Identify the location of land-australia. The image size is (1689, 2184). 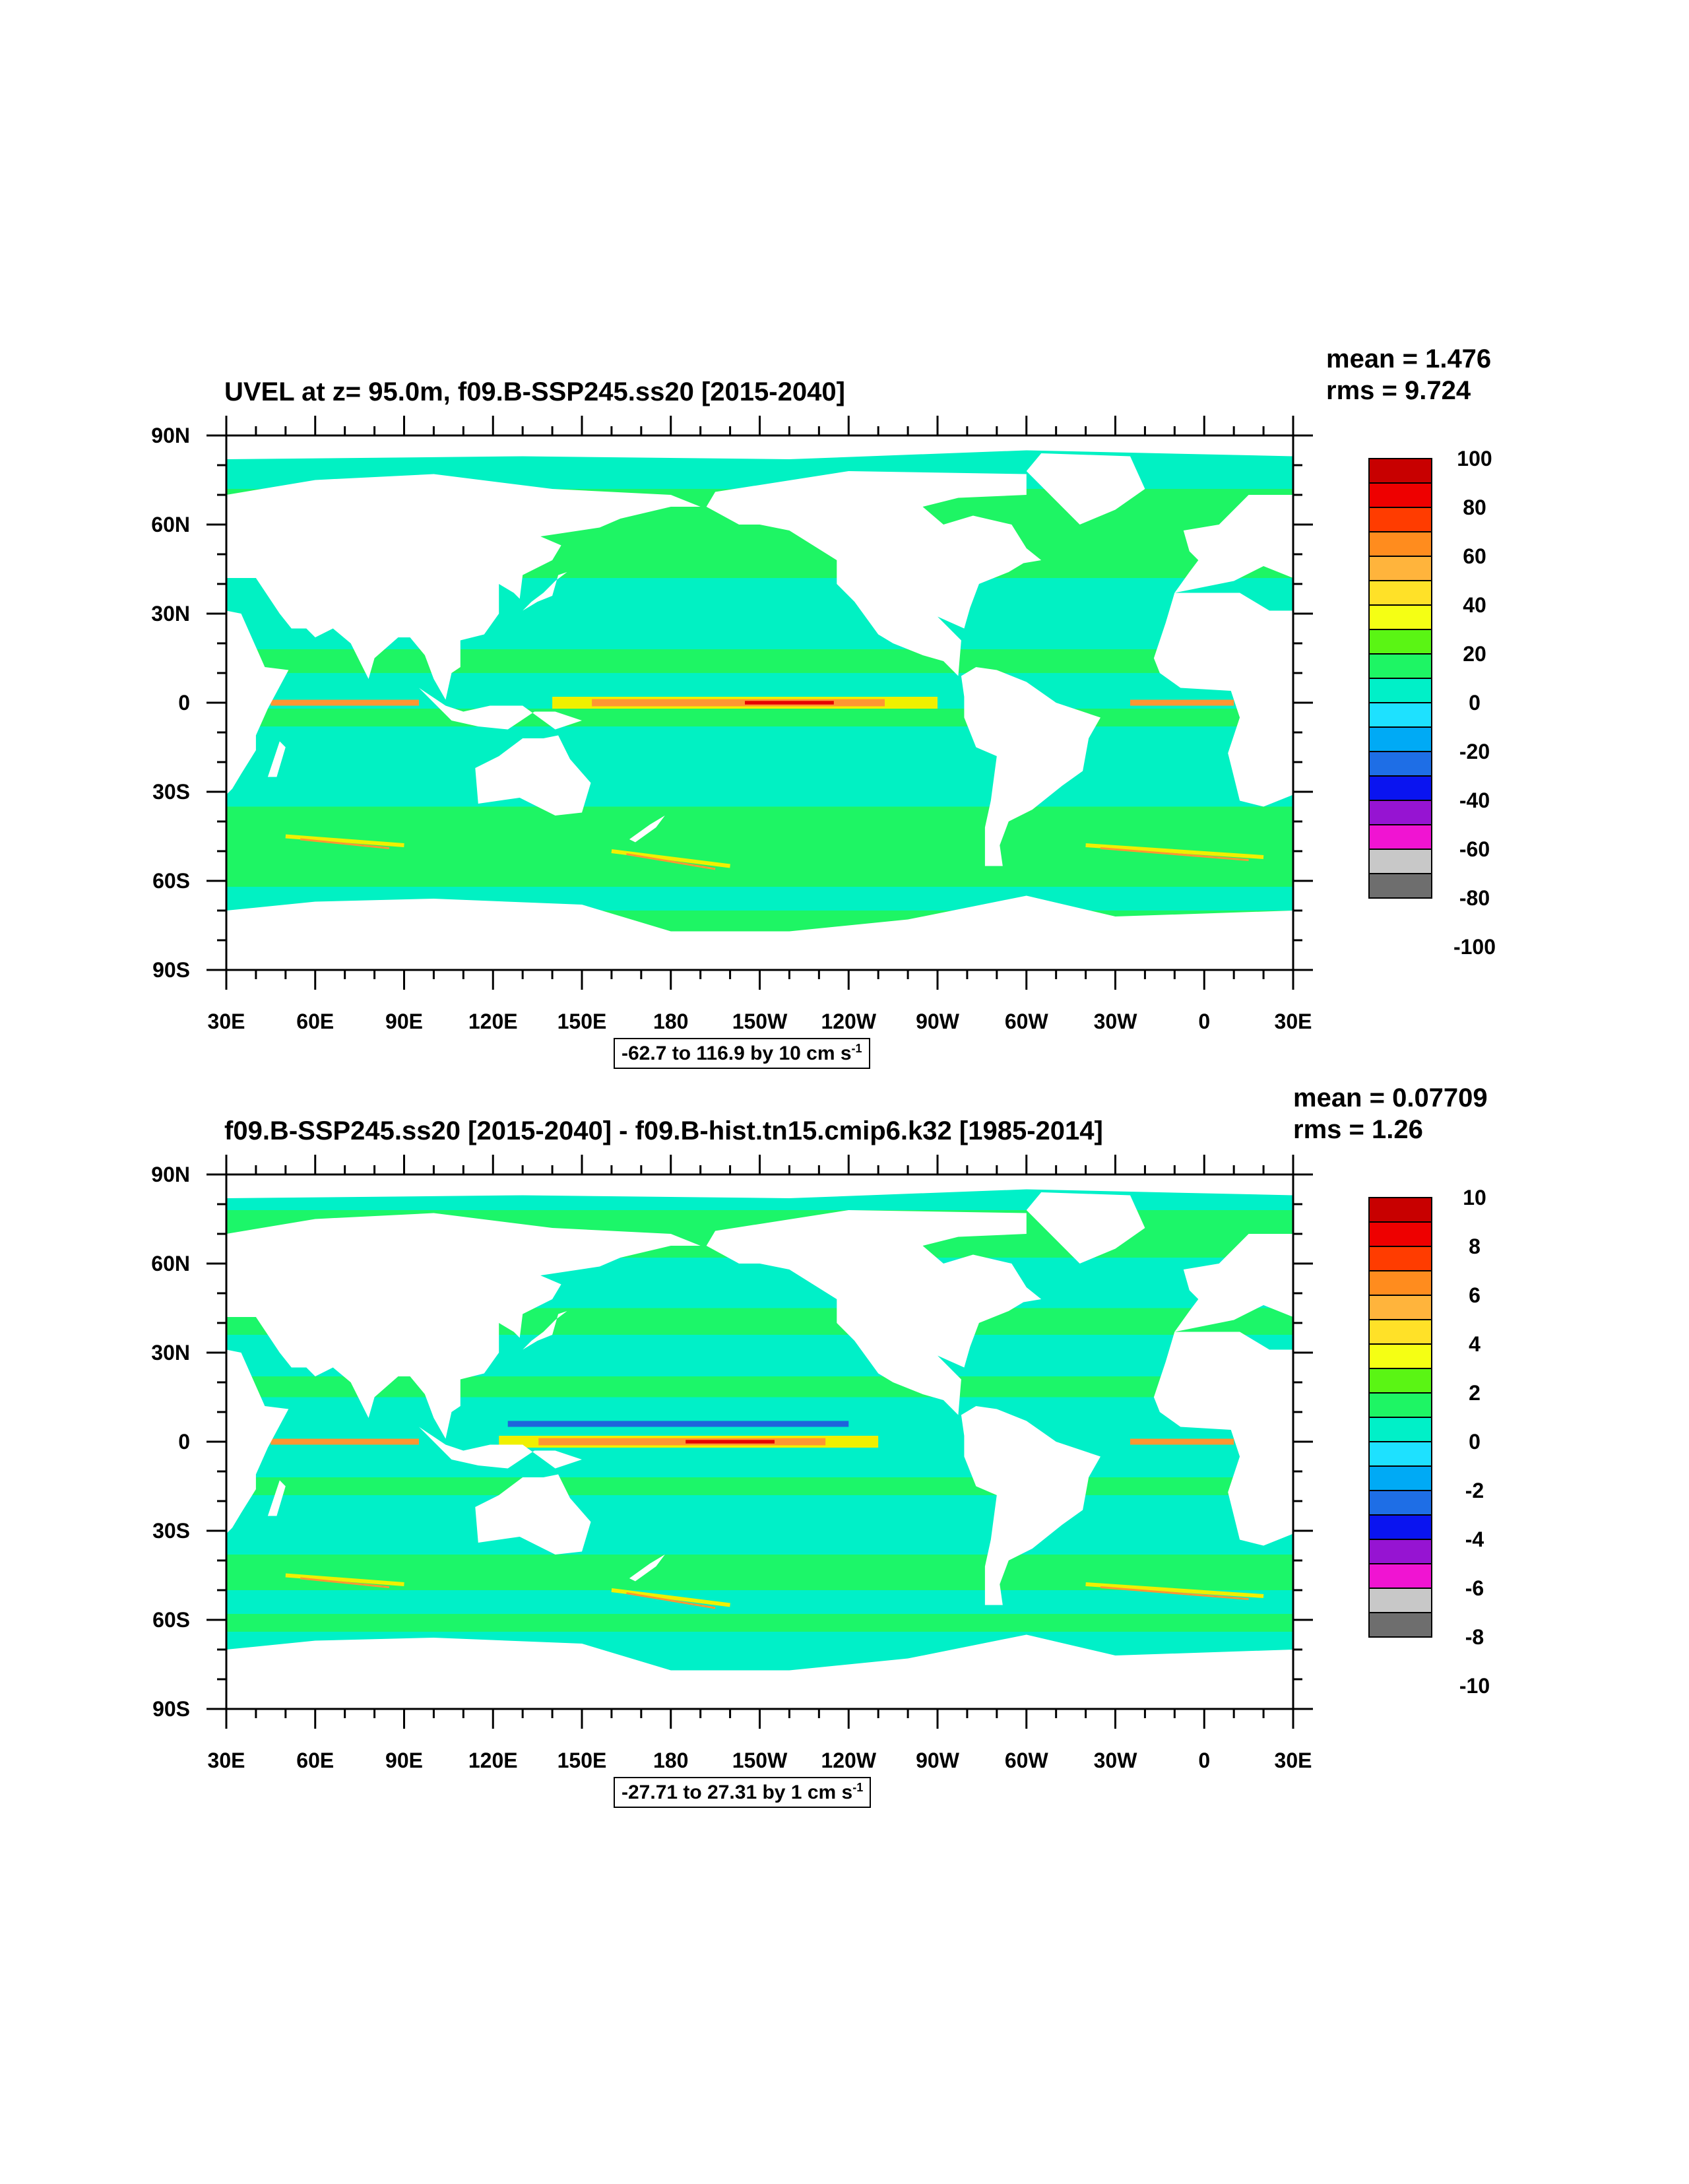
(533, 775).